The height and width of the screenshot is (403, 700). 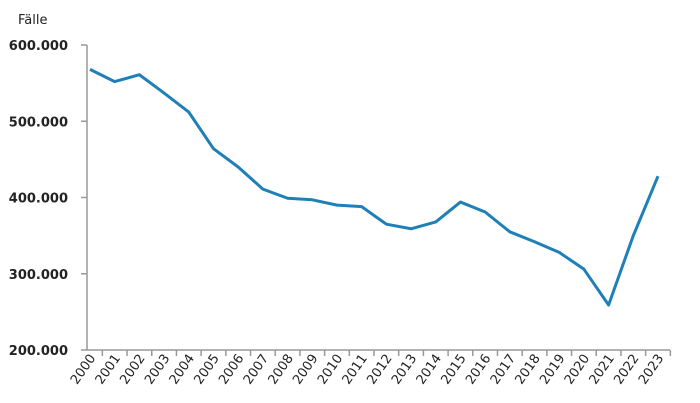 I want to click on x-tick-label: 2023, so click(x=651, y=370).